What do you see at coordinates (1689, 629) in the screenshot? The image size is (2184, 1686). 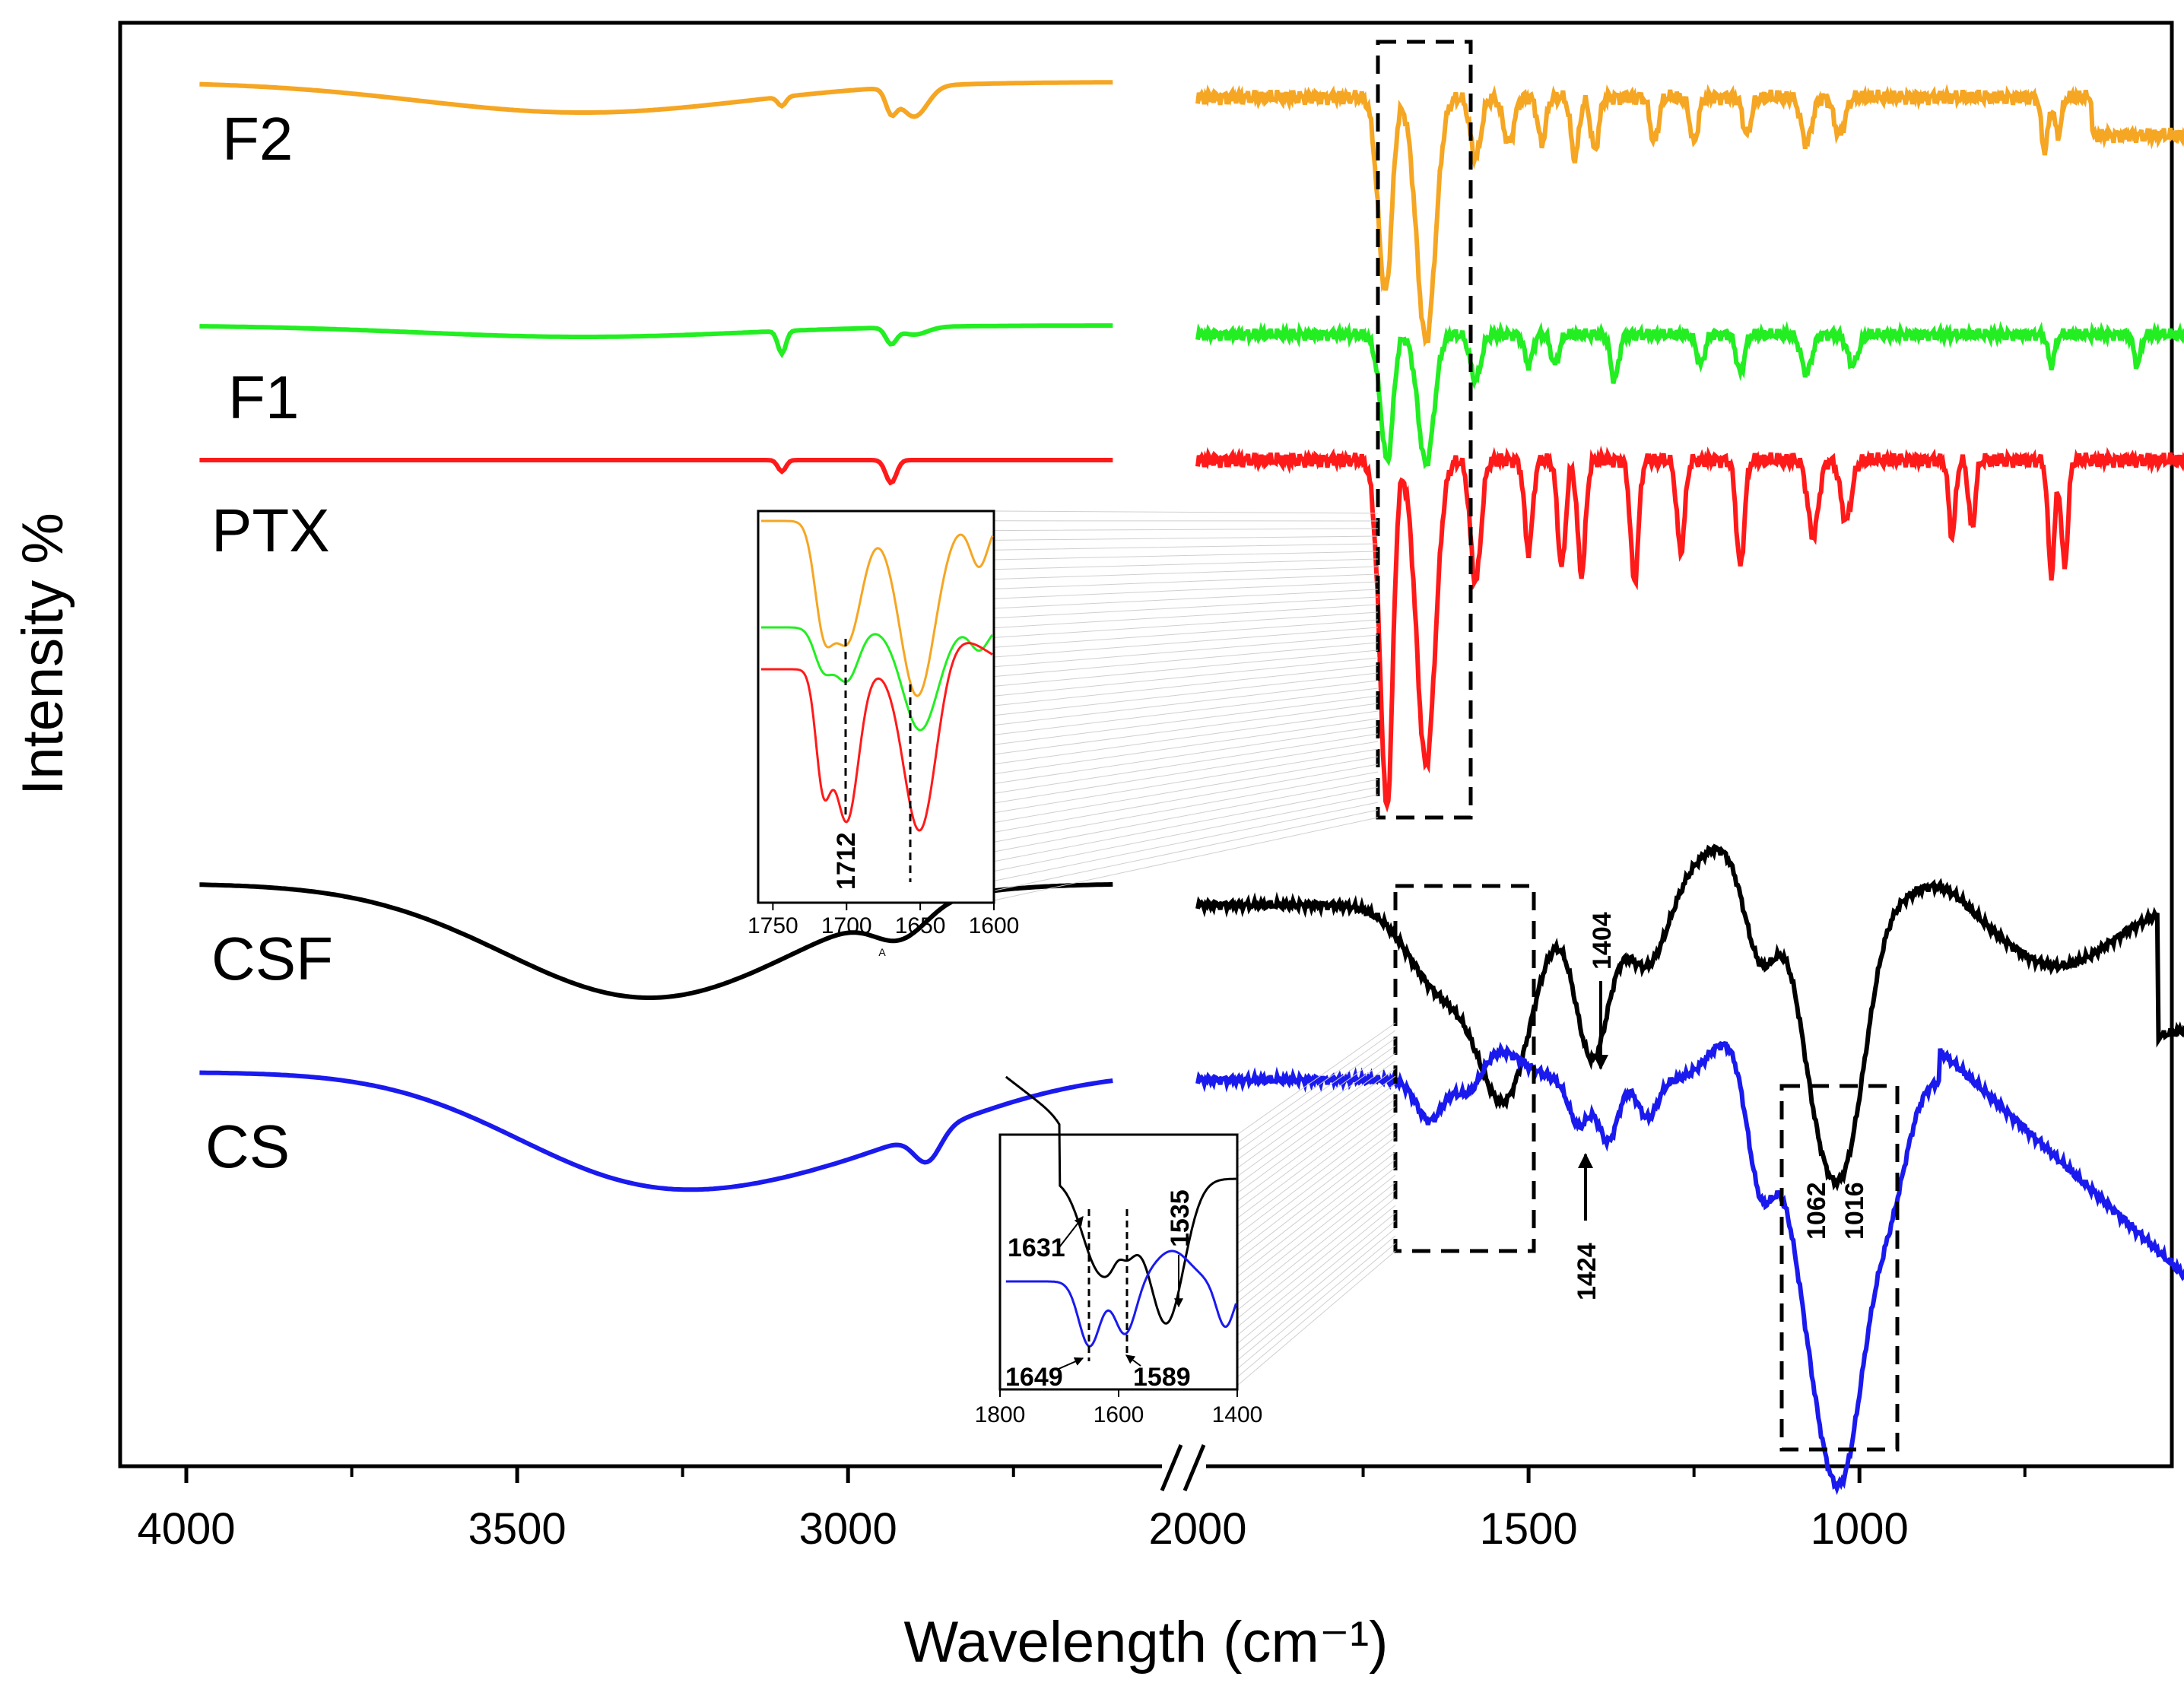 I see `series-ptx-low` at bounding box center [1689, 629].